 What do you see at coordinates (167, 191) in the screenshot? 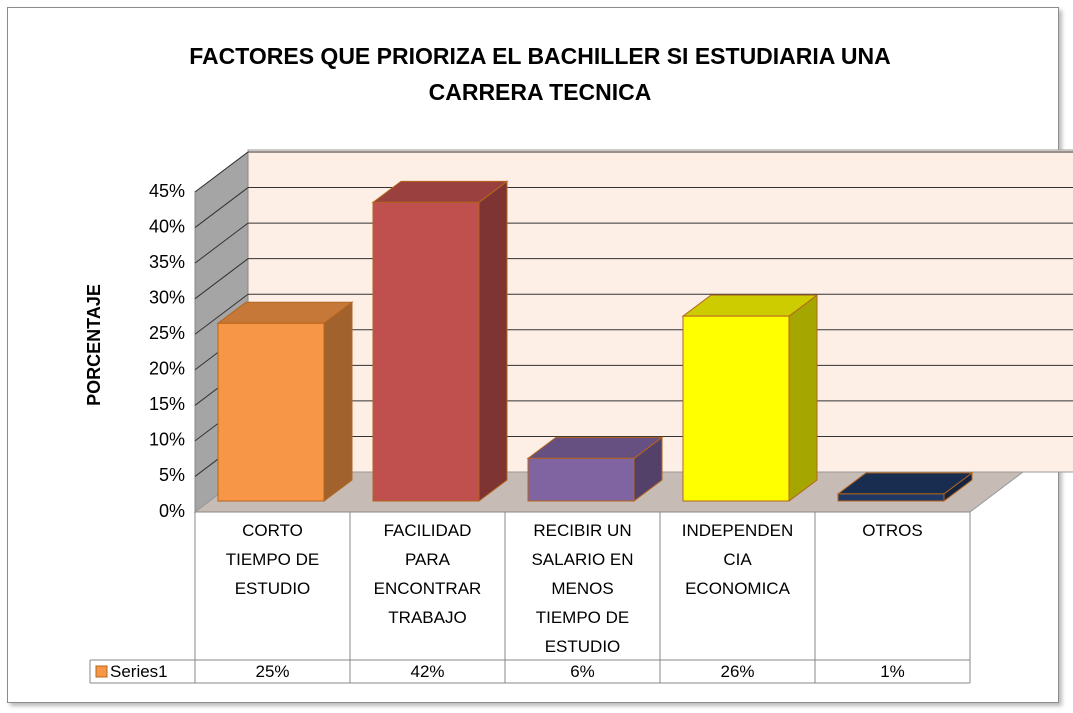
I see `y-tick-label: 45%` at bounding box center [167, 191].